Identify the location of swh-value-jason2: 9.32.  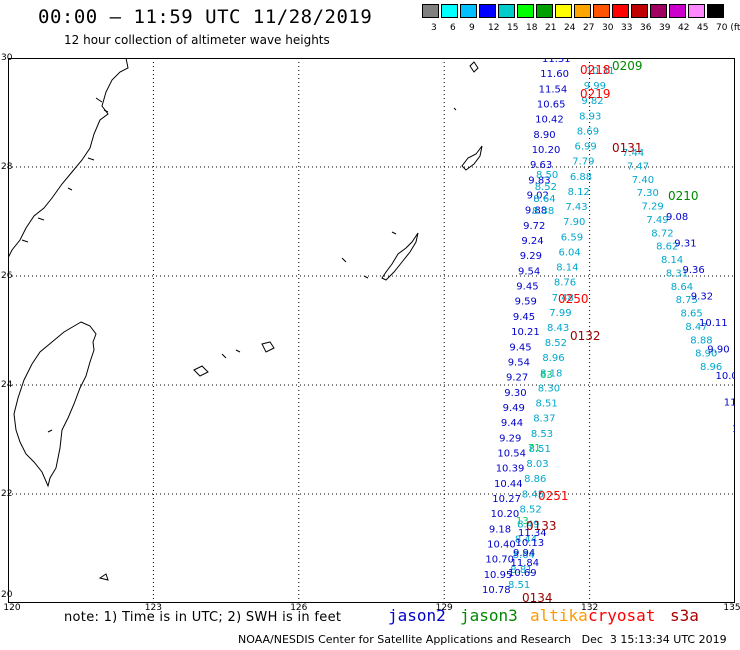
(702, 297).